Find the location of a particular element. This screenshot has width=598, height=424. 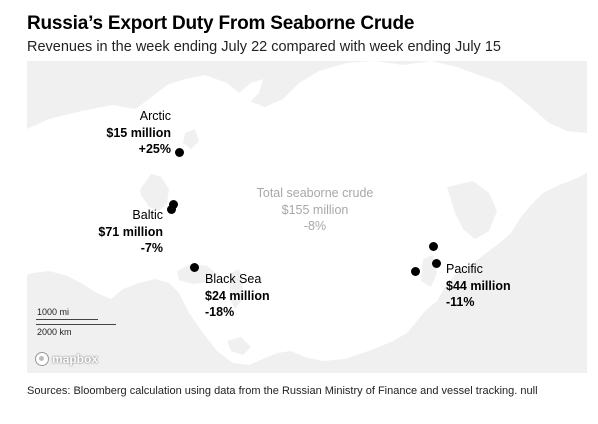

baltic-value: $71 million is located at coordinates (130, 231).